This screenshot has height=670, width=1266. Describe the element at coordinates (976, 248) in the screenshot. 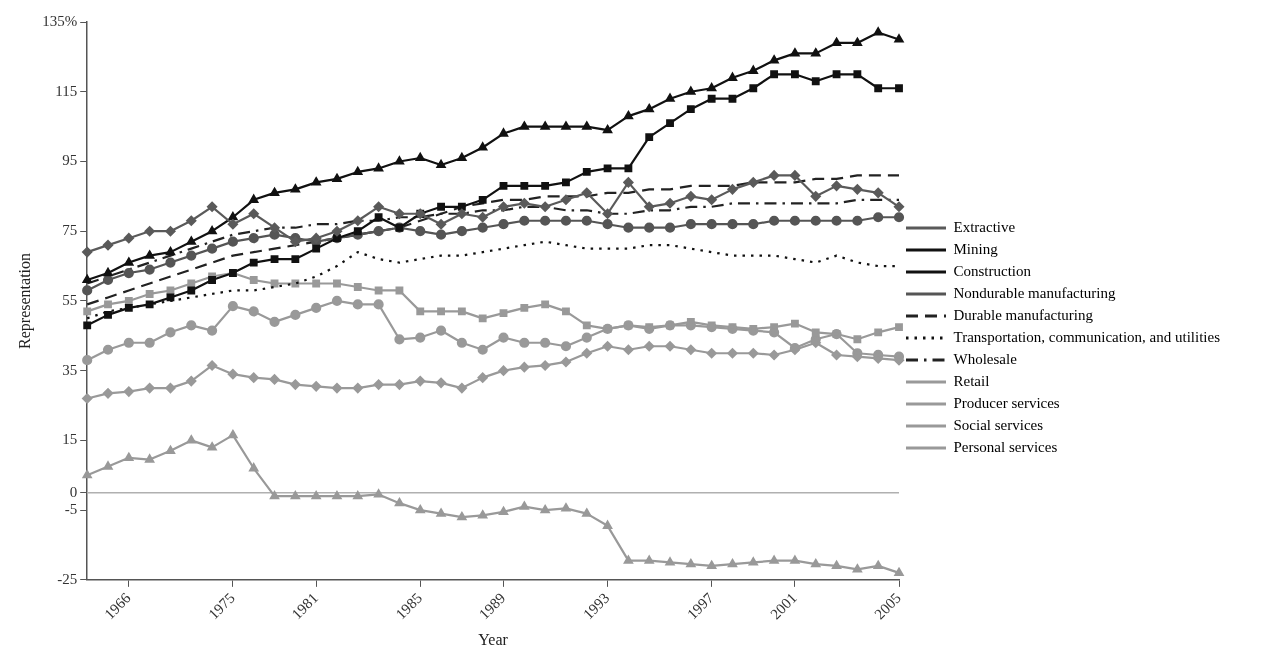

I see `legend-label: Mining` at that location.